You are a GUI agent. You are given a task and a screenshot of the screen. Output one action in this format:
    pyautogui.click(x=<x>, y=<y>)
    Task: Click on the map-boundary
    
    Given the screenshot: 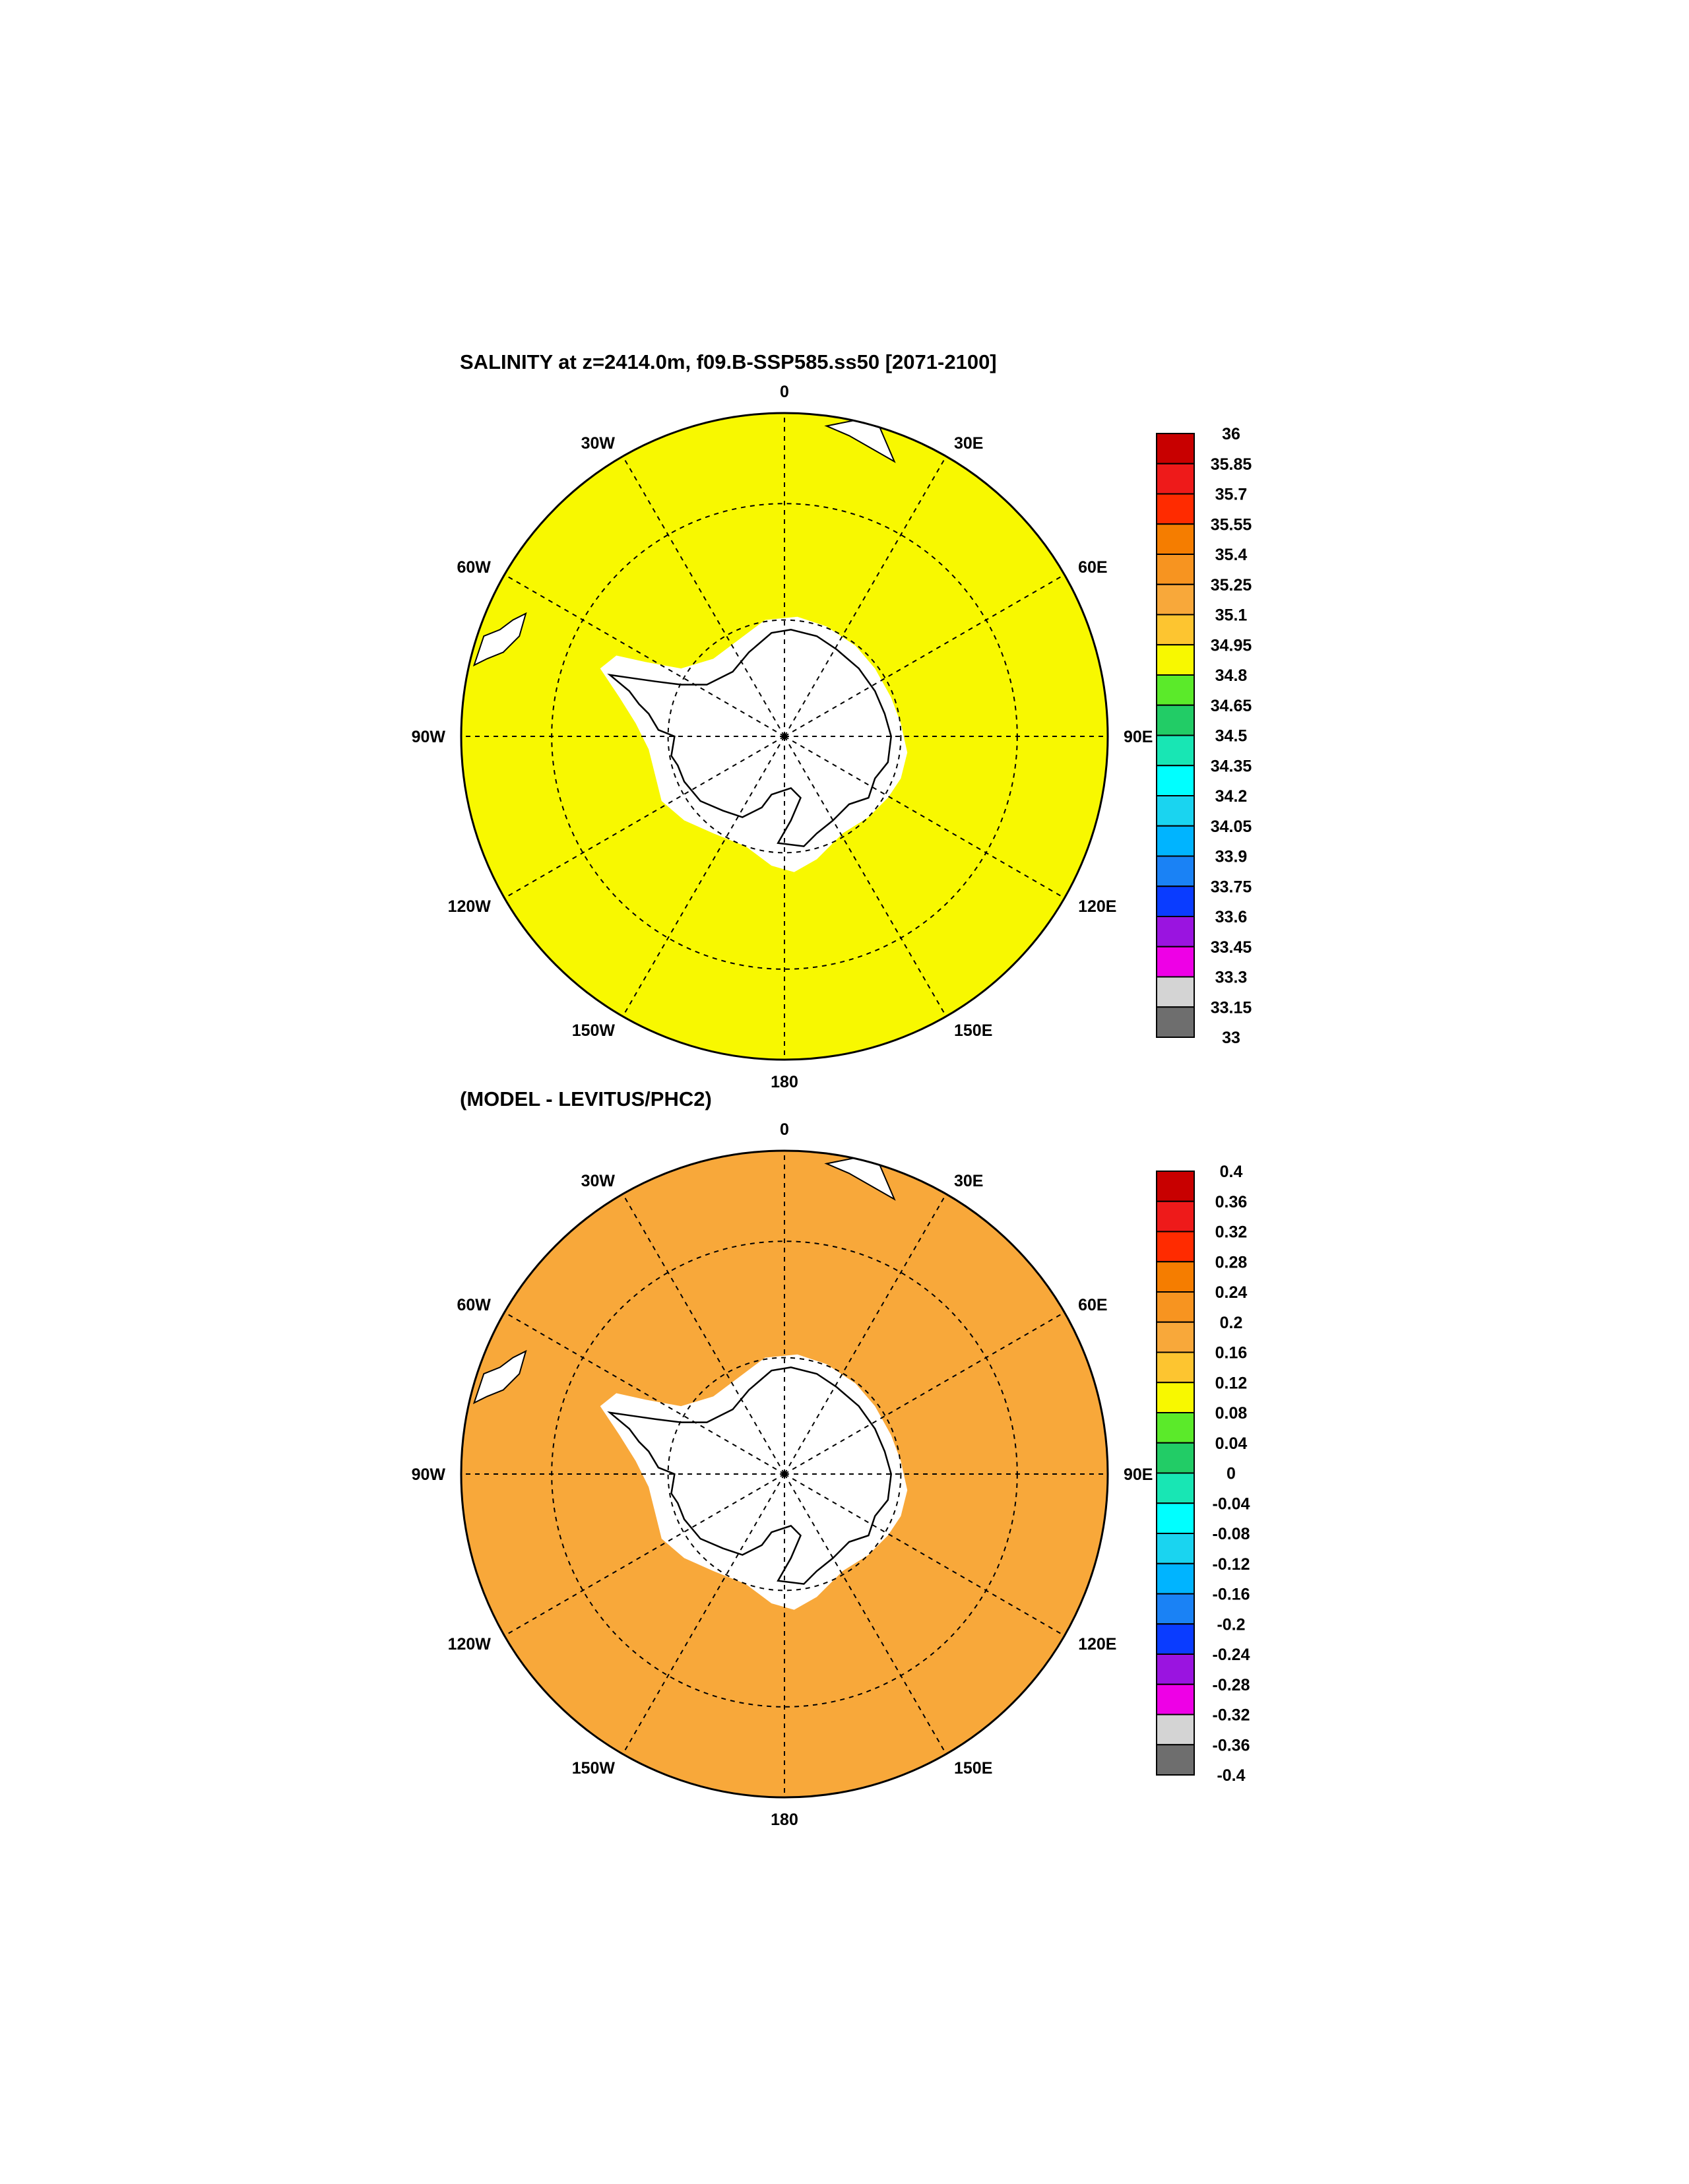 What is the action you would take?
    pyautogui.click(x=784, y=1474)
    